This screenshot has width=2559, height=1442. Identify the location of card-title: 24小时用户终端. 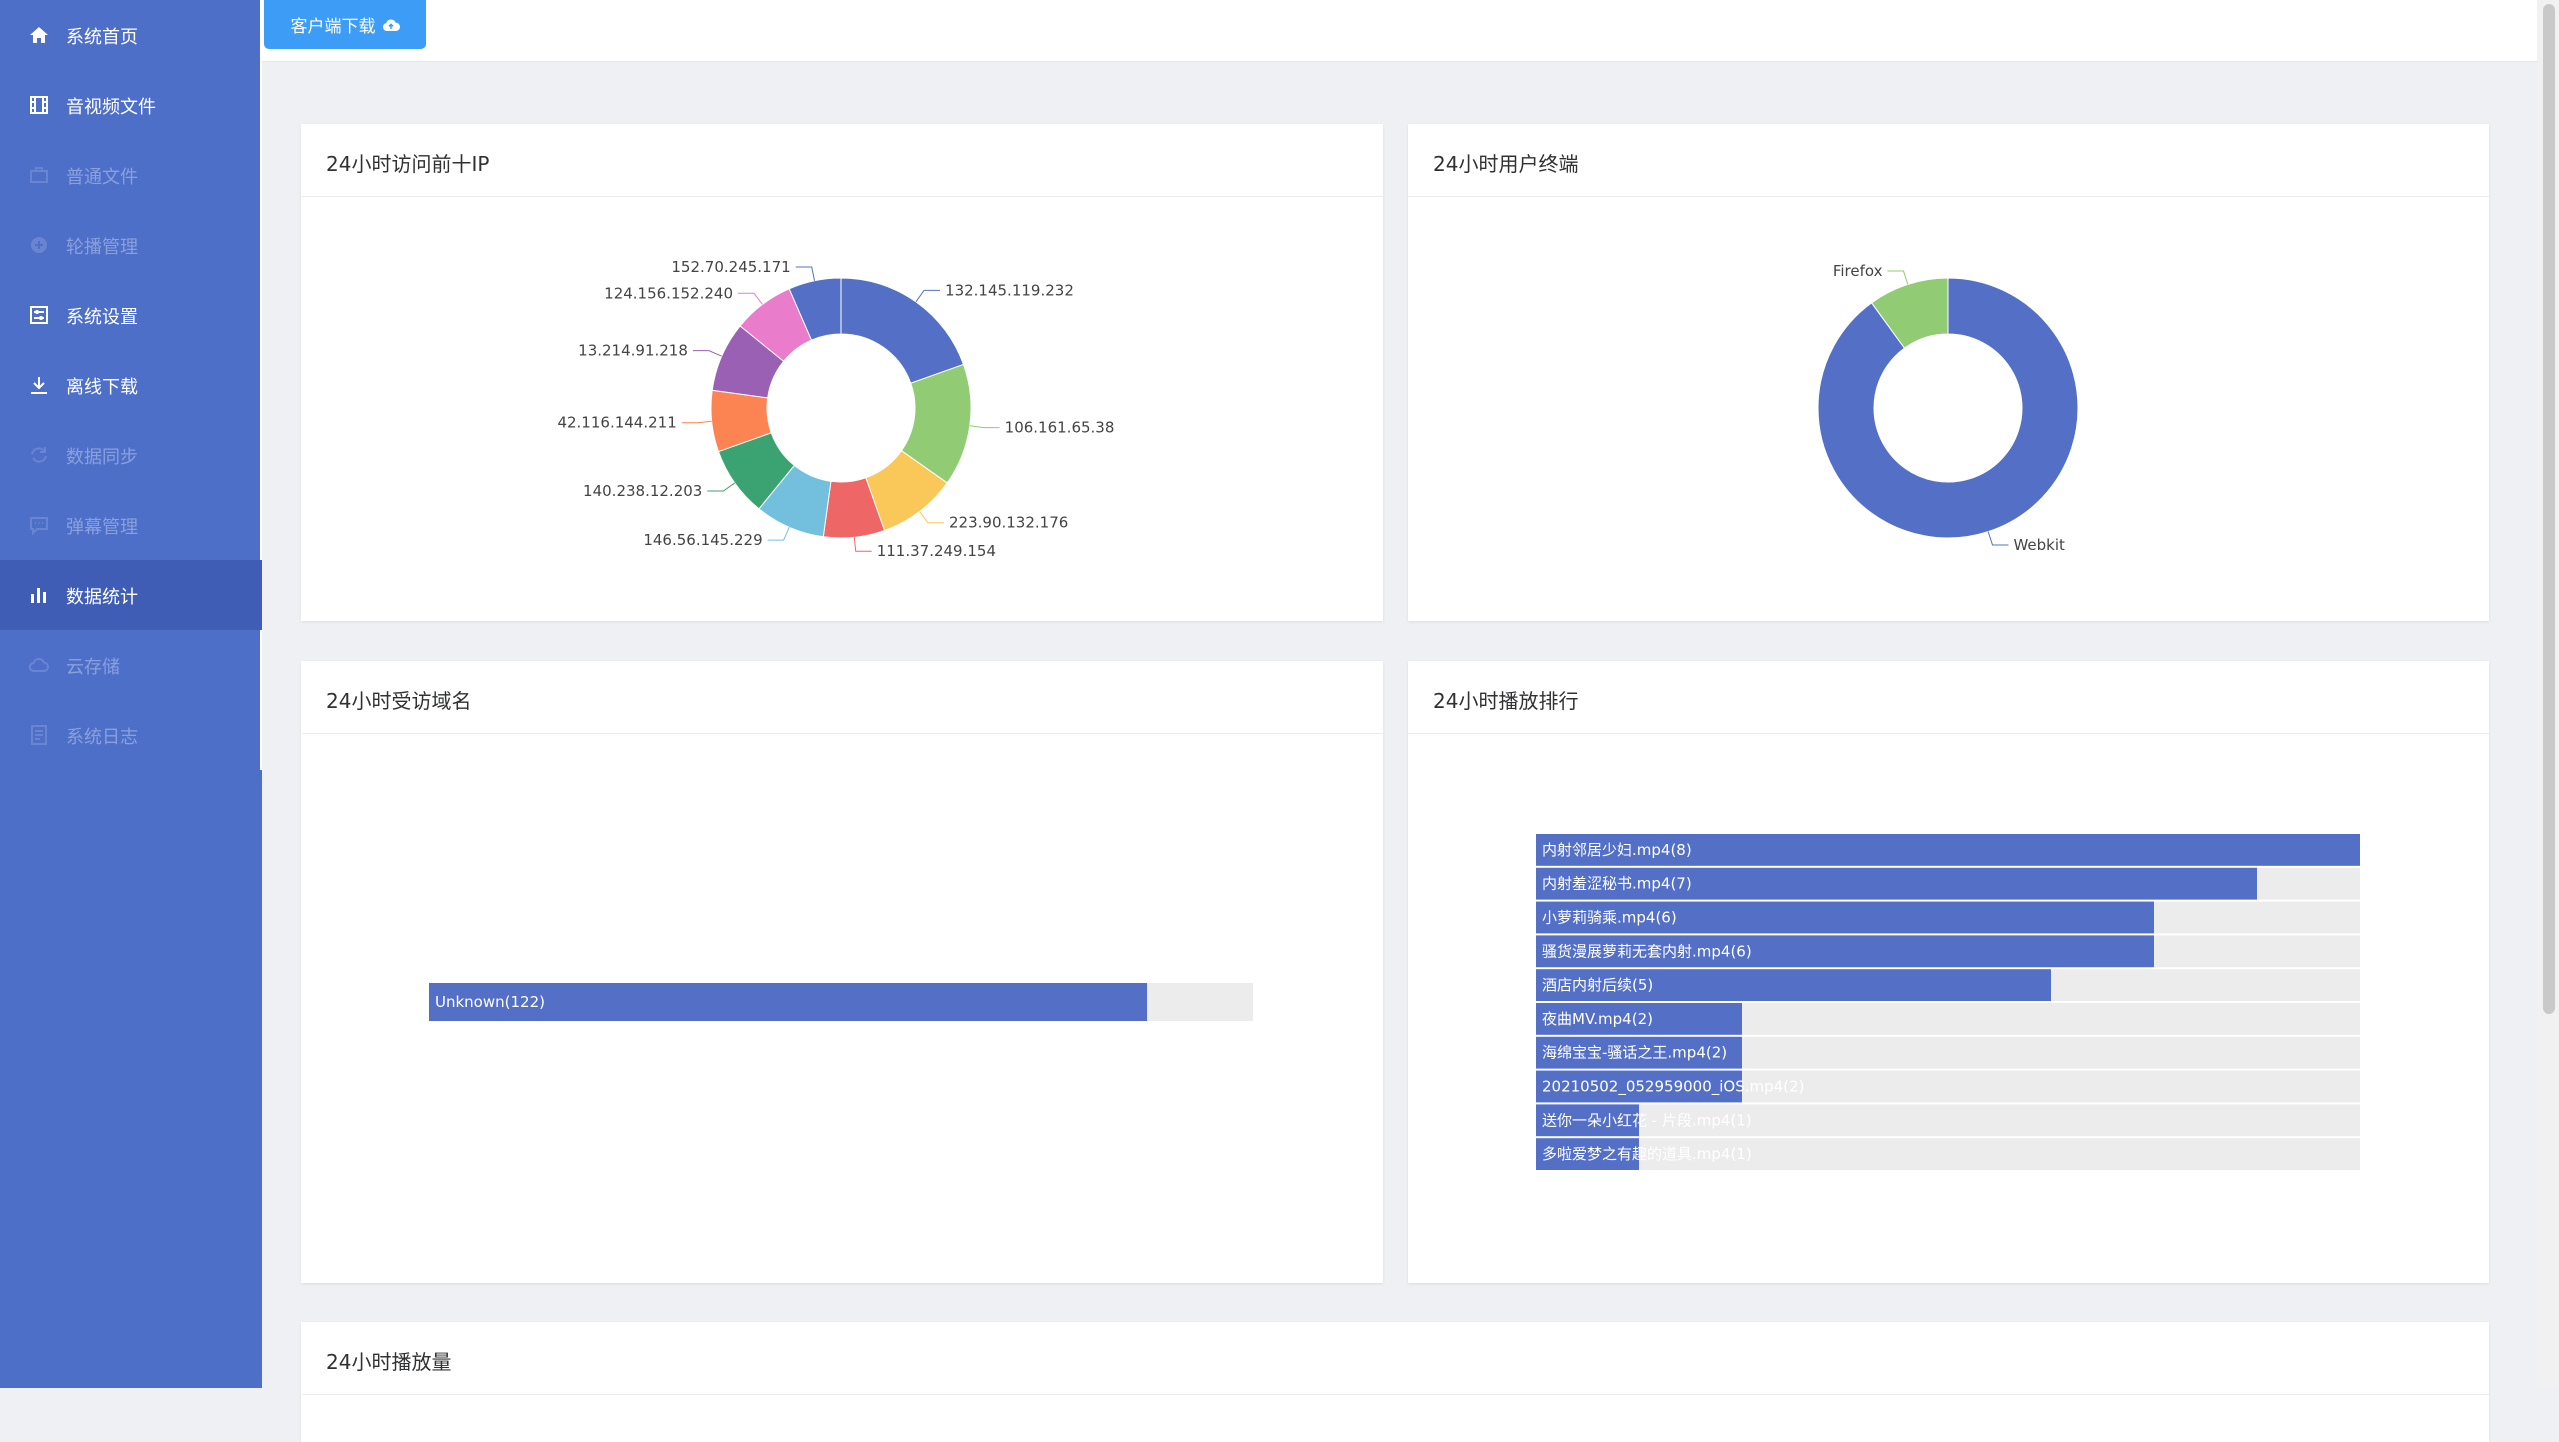
(1506, 164).